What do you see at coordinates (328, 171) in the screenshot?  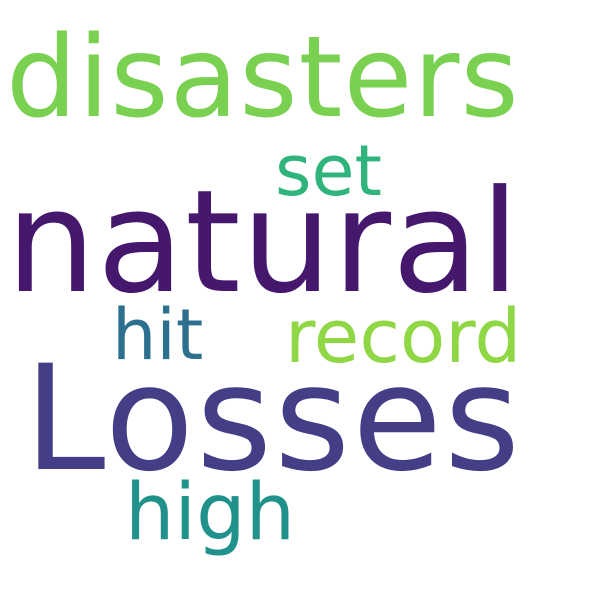 I see `word-set: set` at bounding box center [328, 171].